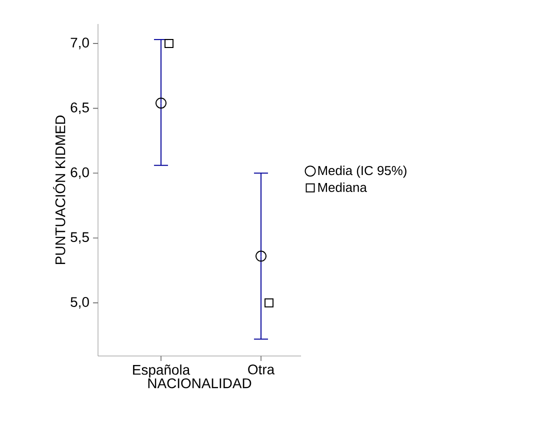  What do you see at coordinates (261, 369) in the screenshot?
I see `x-tick-label: Otra` at bounding box center [261, 369].